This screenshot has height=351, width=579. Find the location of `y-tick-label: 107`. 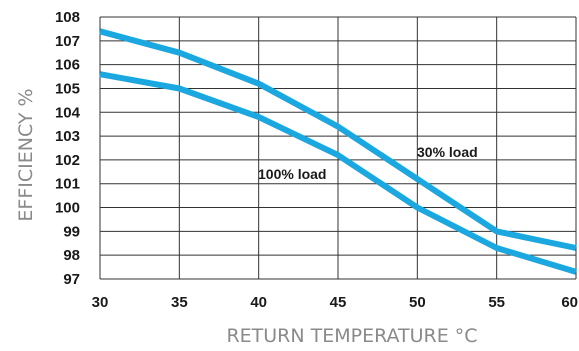

y-tick-label: 107 is located at coordinates (67, 41).